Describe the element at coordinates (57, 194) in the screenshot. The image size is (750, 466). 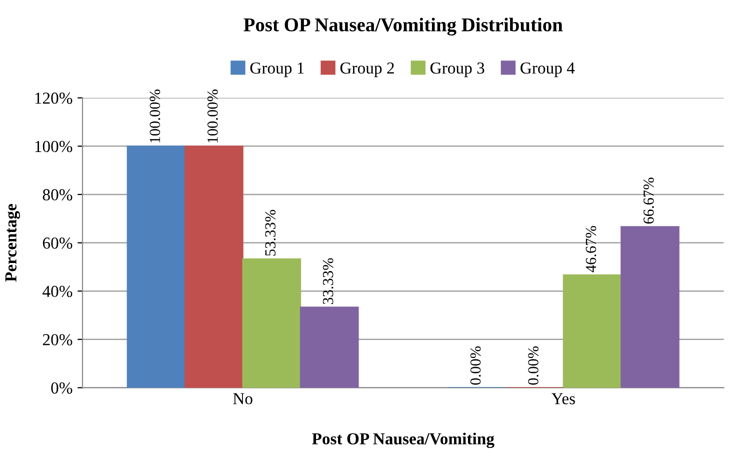
I see `y-tick-label: 80%` at that location.